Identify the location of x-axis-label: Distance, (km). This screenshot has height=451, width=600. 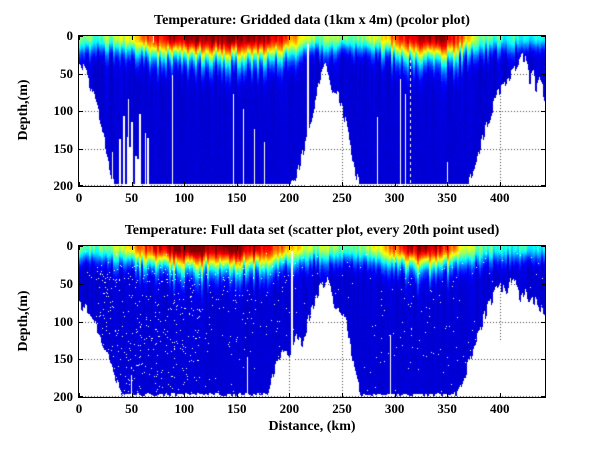
(312, 426).